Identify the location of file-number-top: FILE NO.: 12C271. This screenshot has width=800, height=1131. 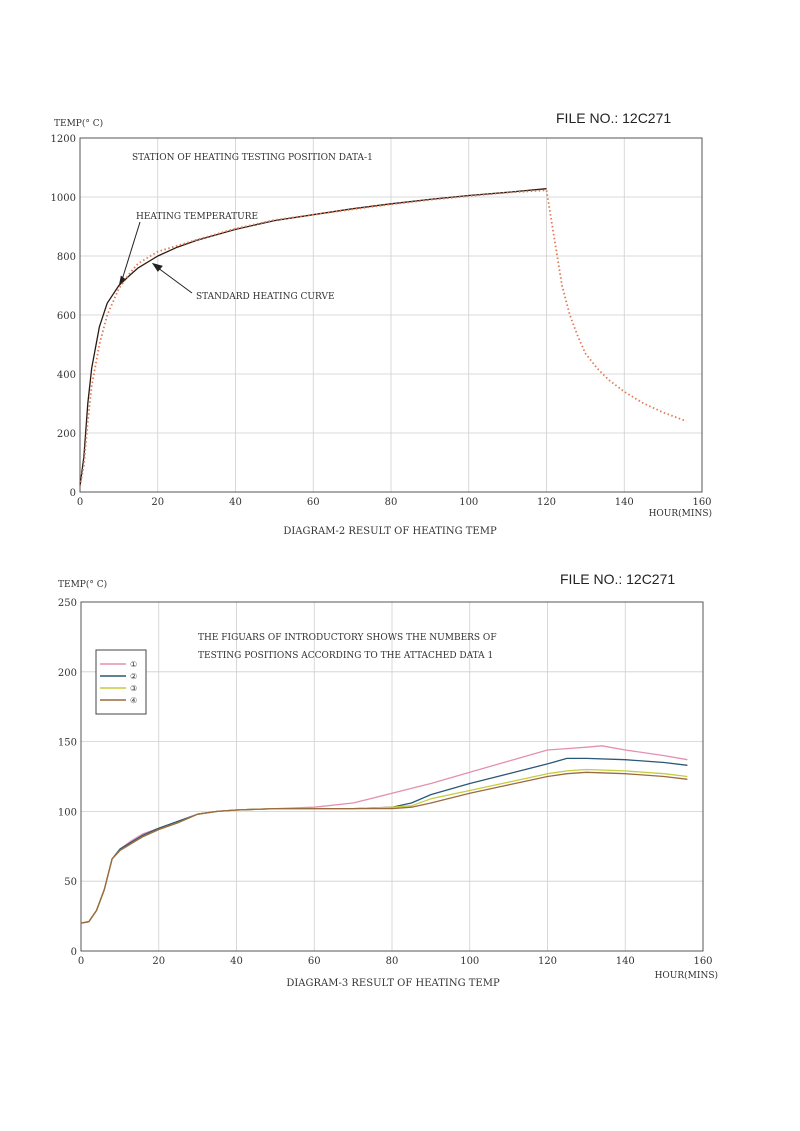
(614, 118).